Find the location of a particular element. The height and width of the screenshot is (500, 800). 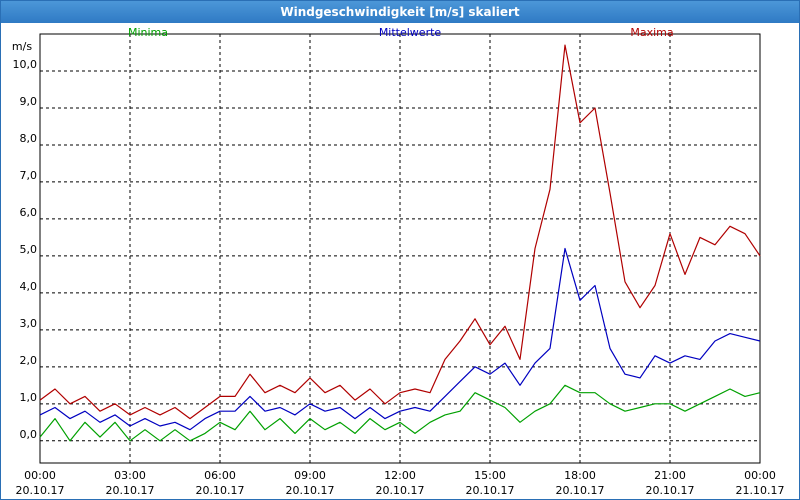

y-tick-label: 9,0 is located at coordinates (29, 101).